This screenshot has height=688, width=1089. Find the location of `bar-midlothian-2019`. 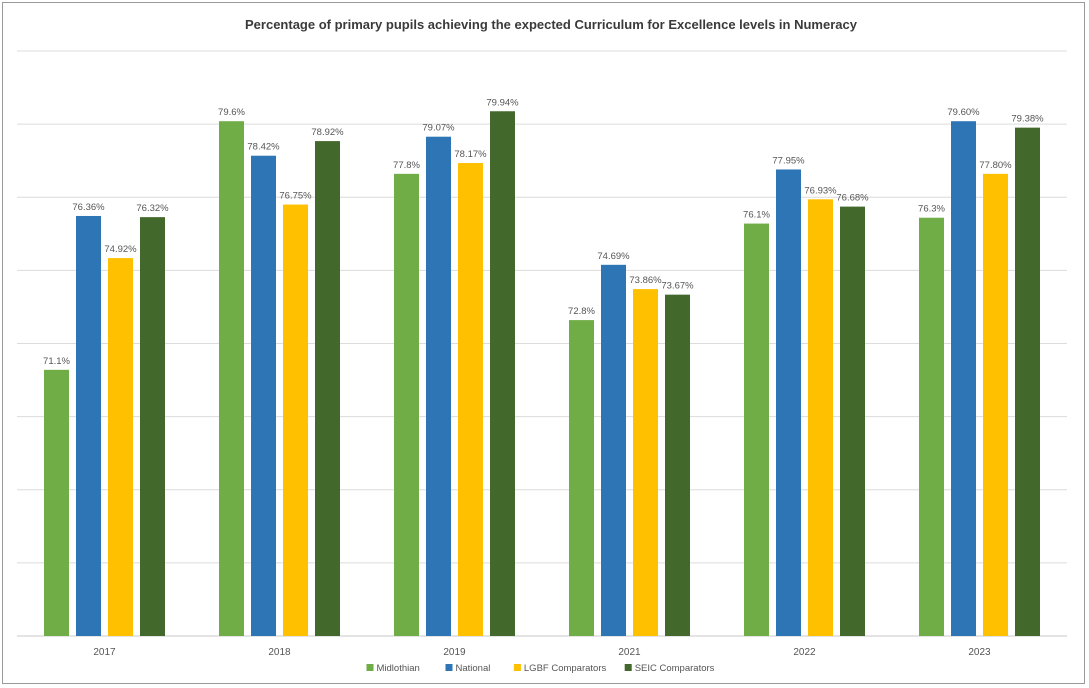

bar-midlothian-2019 is located at coordinates (406, 404).